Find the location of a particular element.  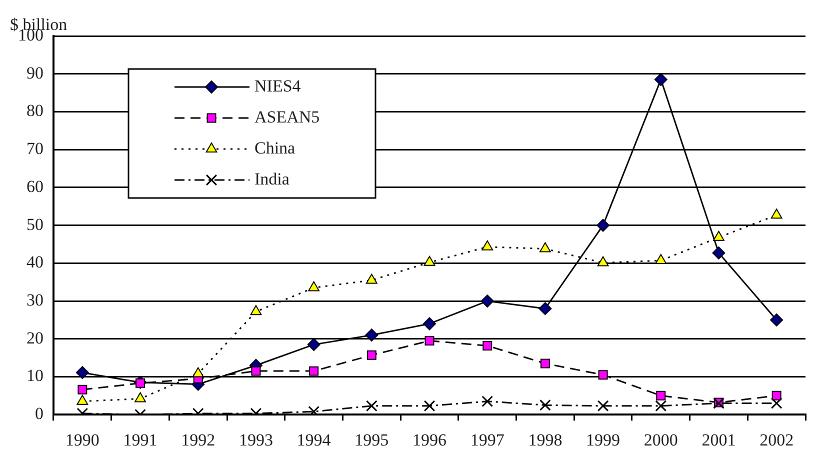

x-tick-label: 1991 is located at coordinates (140, 440).